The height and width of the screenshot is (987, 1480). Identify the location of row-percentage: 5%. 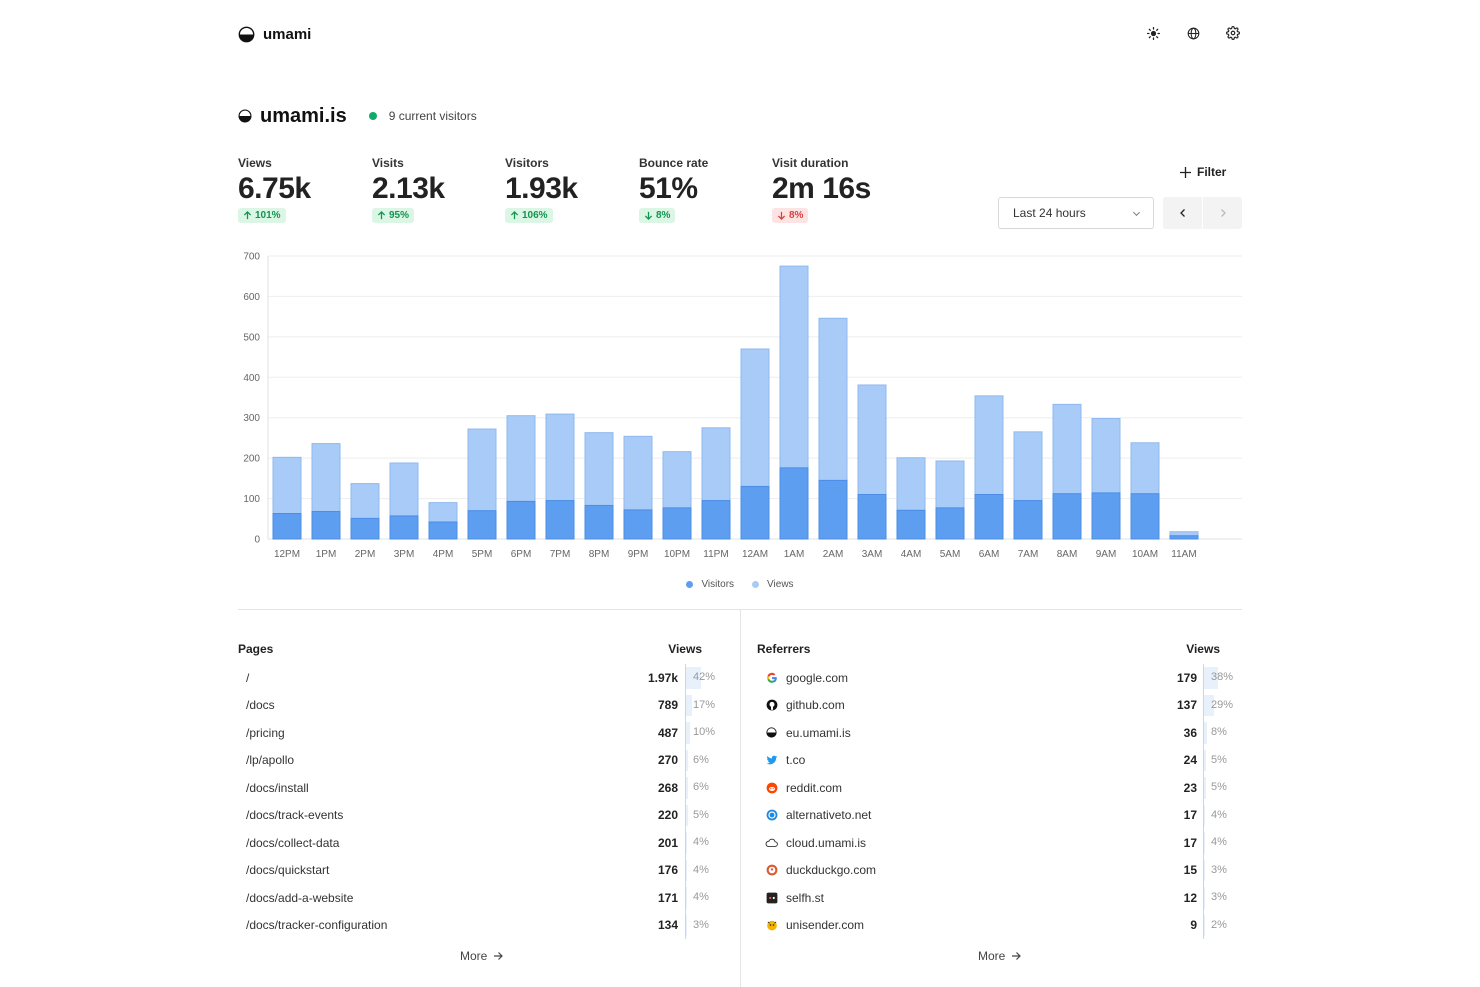
(703, 815).